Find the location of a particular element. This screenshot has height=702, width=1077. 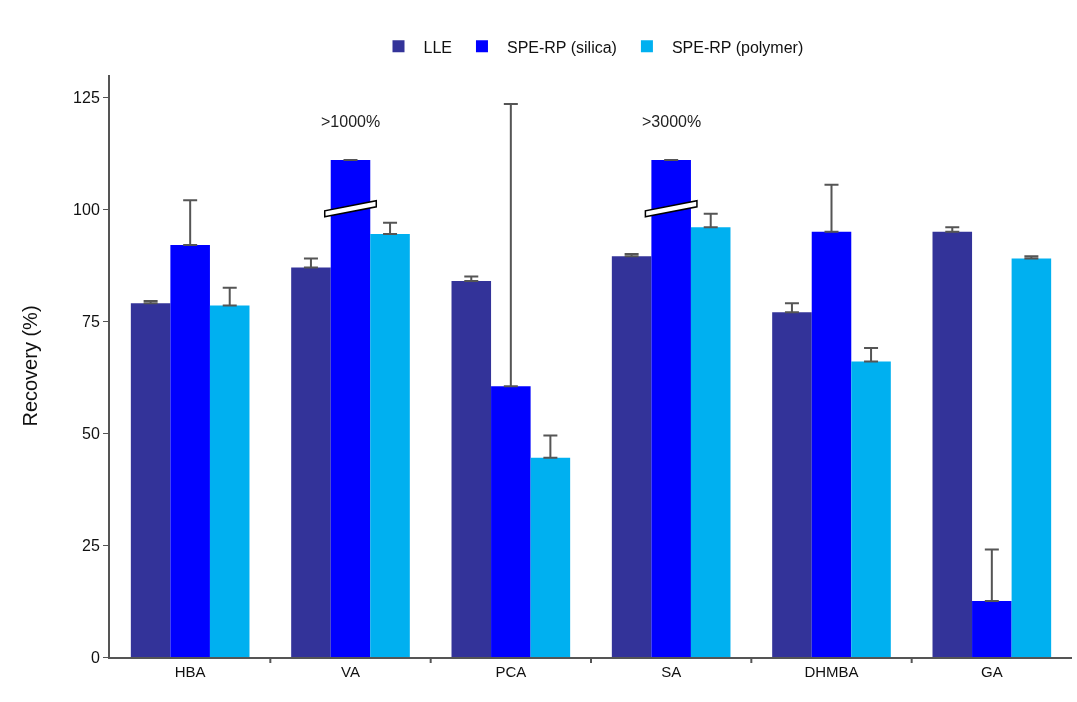

y-tick-label: 50 is located at coordinates (91, 433).